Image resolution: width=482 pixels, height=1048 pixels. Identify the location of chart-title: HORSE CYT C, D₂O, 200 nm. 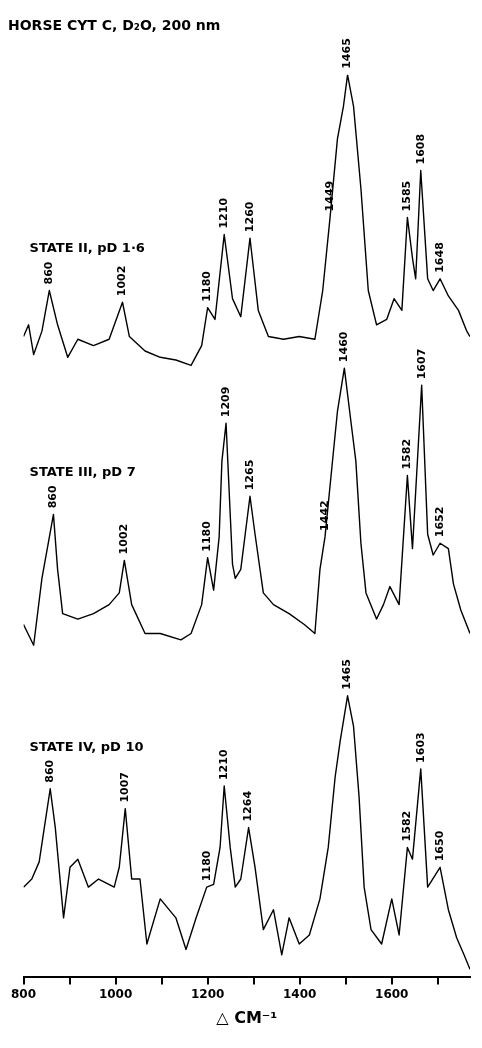
(114, 25).